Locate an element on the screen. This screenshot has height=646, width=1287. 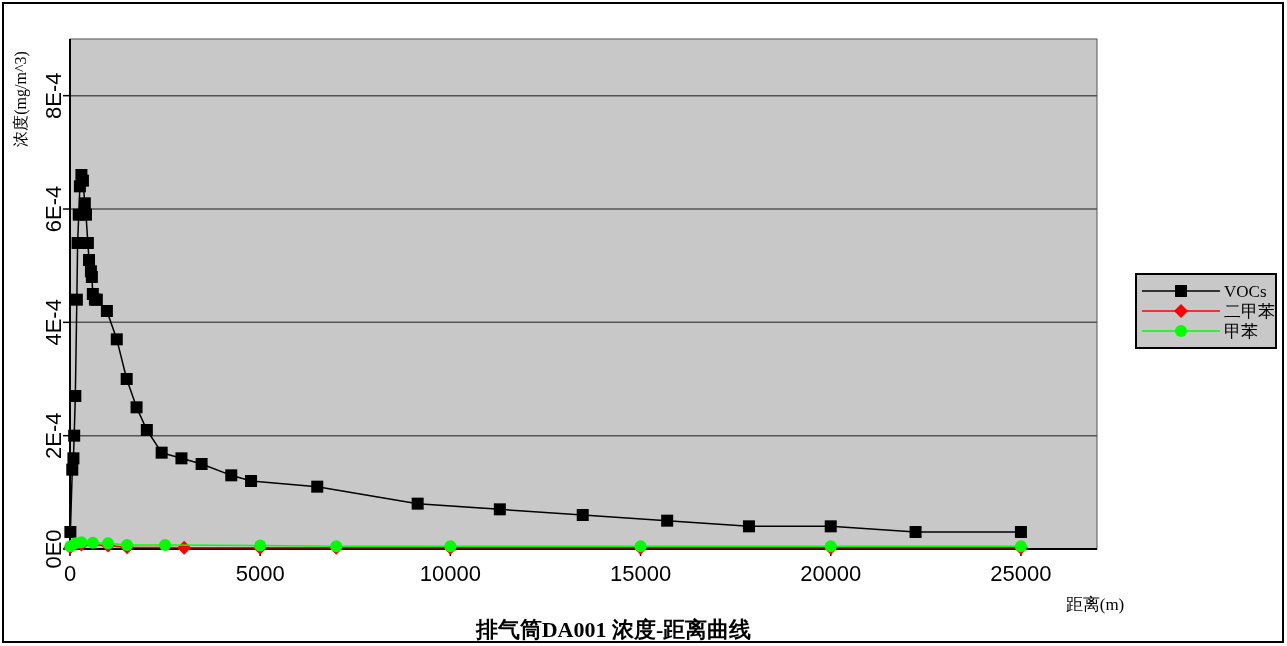
x-tick-label: 5000 is located at coordinates (260, 573).